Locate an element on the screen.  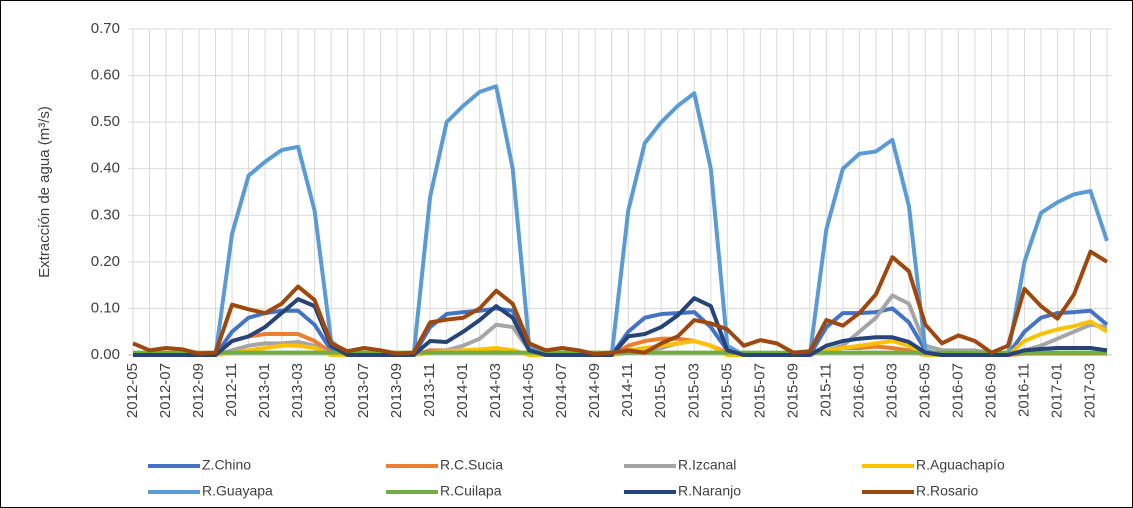
x-tick-label: 2012-05 is located at coordinates (132, 390).